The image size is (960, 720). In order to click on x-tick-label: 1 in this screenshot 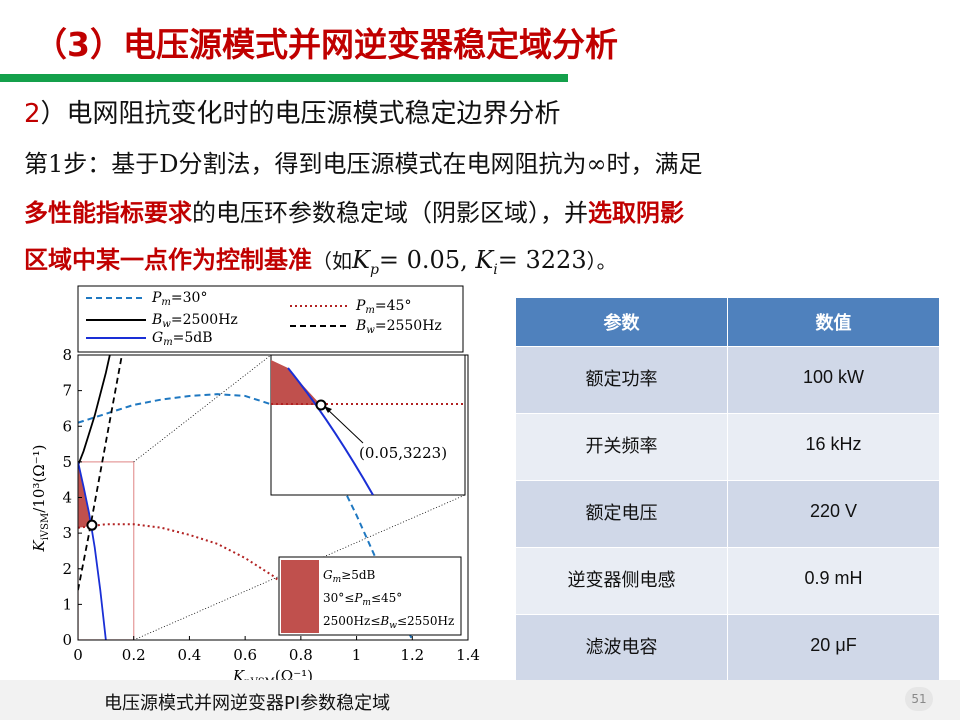, I will do `click(357, 655)`.